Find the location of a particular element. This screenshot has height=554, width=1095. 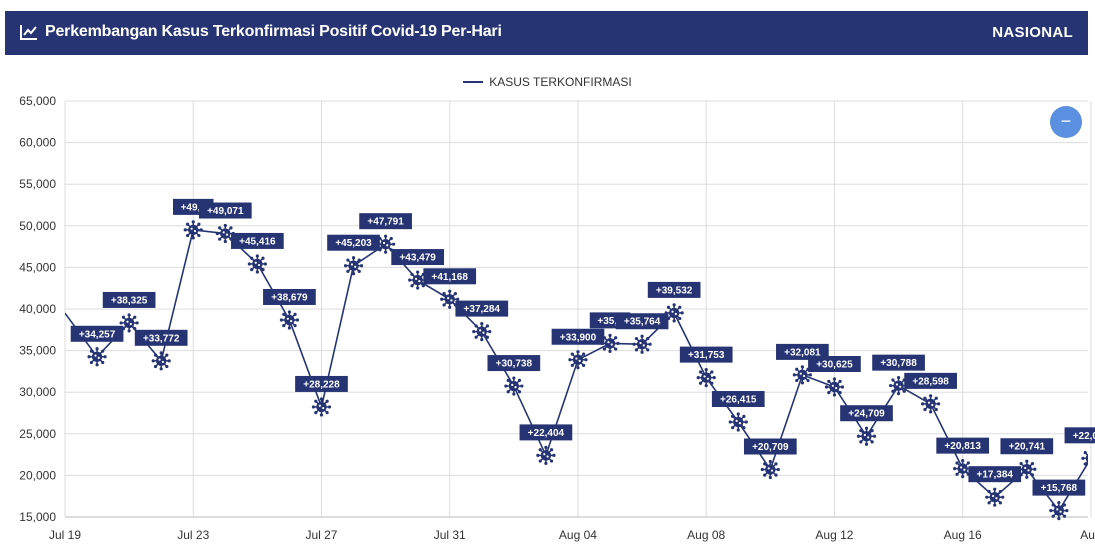

data-label: +43,479 is located at coordinates (418, 257).